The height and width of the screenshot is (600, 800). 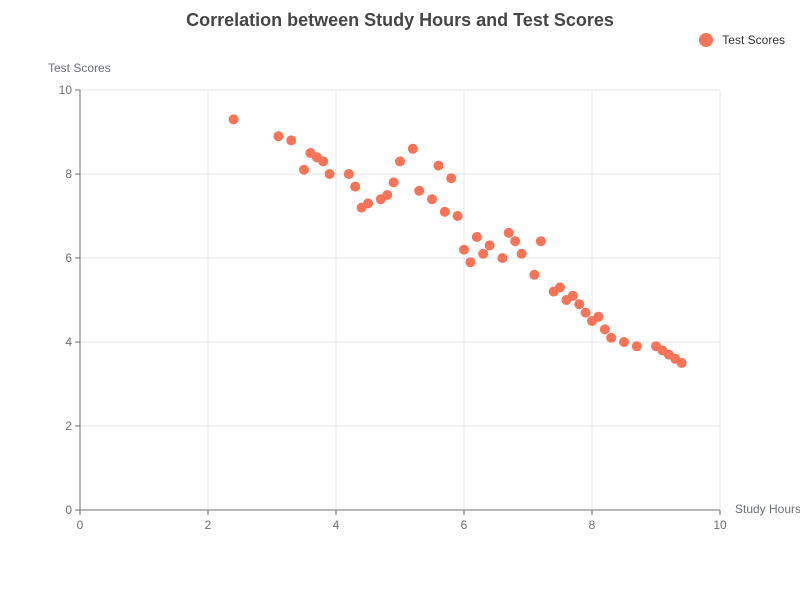 What do you see at coordinates (68, 258) in the screenshot?
I see `y-tick-label: 6` at bounding box center [68, 258].